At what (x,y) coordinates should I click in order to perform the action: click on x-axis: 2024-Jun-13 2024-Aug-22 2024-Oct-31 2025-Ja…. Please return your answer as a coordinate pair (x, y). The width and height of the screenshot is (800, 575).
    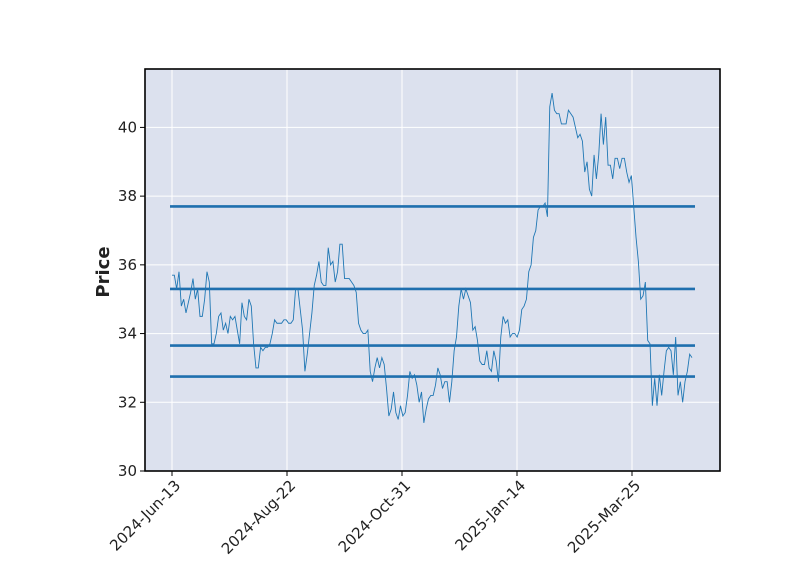
    Looking at the image, I should click on (375, 514).